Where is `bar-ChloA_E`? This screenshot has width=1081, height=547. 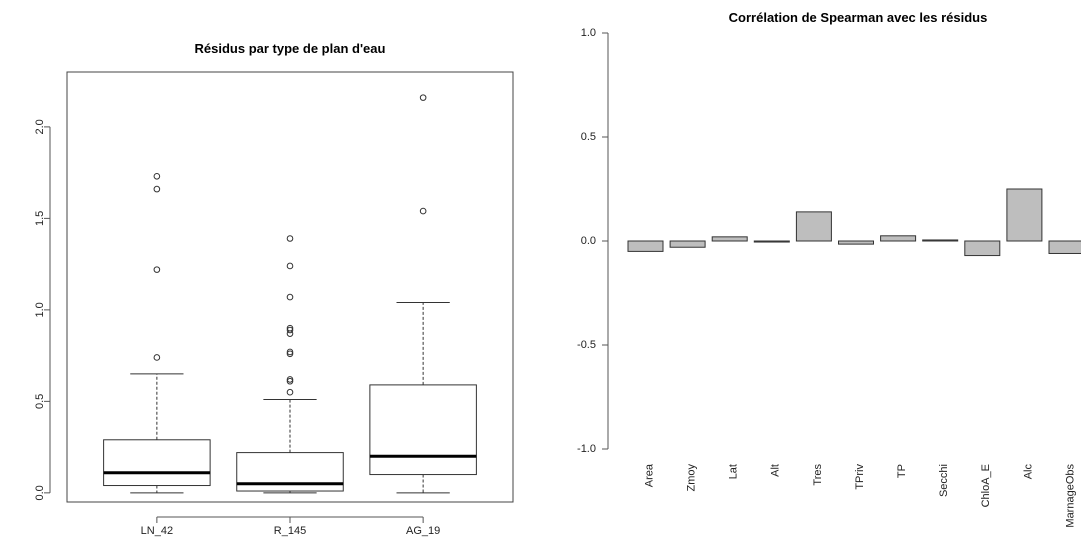 bar-ChloA_E is located at coordinates (982, 248).